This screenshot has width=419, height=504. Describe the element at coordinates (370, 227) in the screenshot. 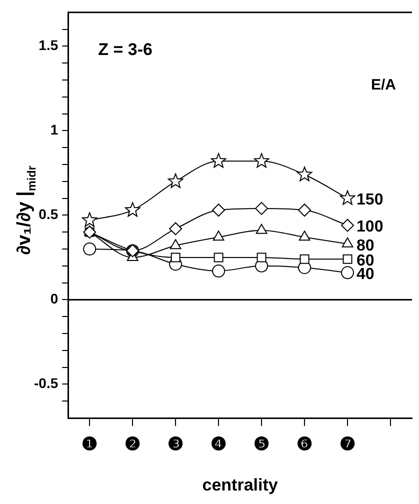

I see `series-label: 100` at that location.